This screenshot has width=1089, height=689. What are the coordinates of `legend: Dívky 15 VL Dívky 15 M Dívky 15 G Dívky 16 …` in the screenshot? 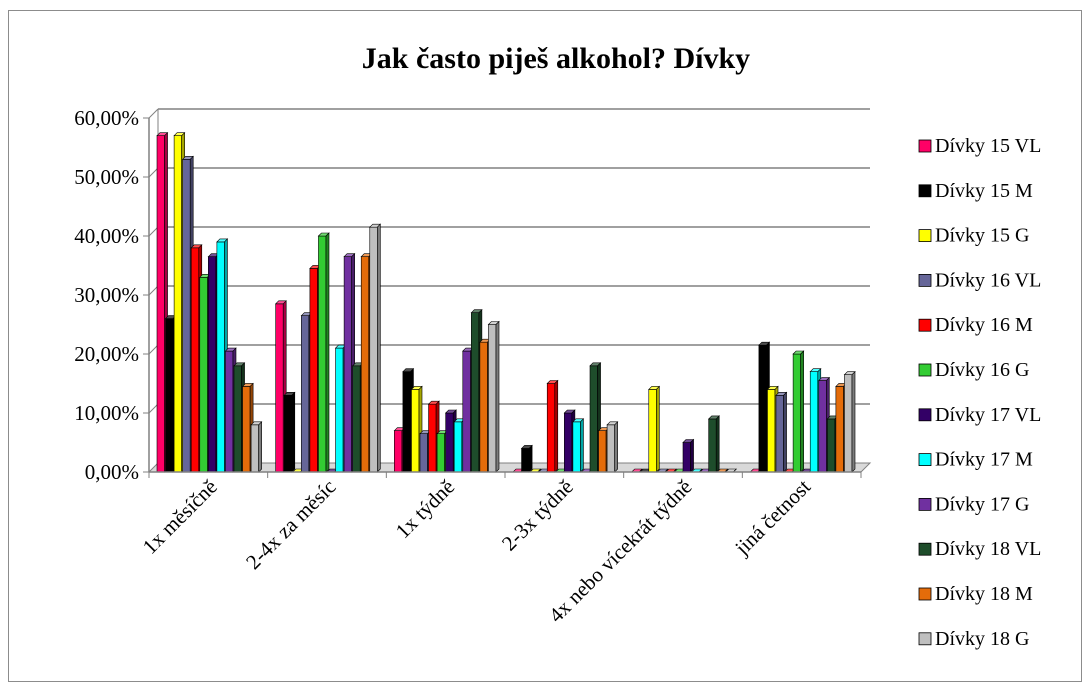 It's located at (979, 392).